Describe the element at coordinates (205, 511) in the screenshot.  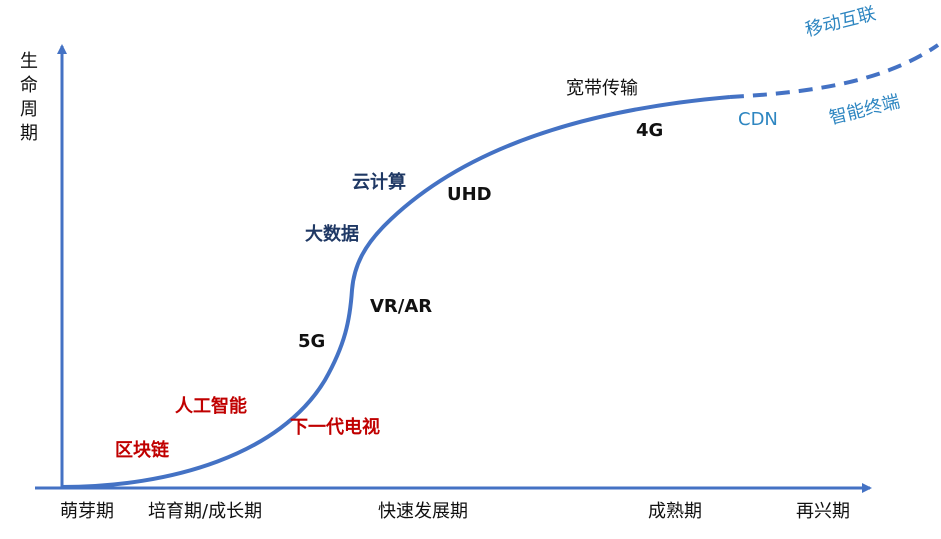
I see `phase-growth: 培育期/成长期` at that location.